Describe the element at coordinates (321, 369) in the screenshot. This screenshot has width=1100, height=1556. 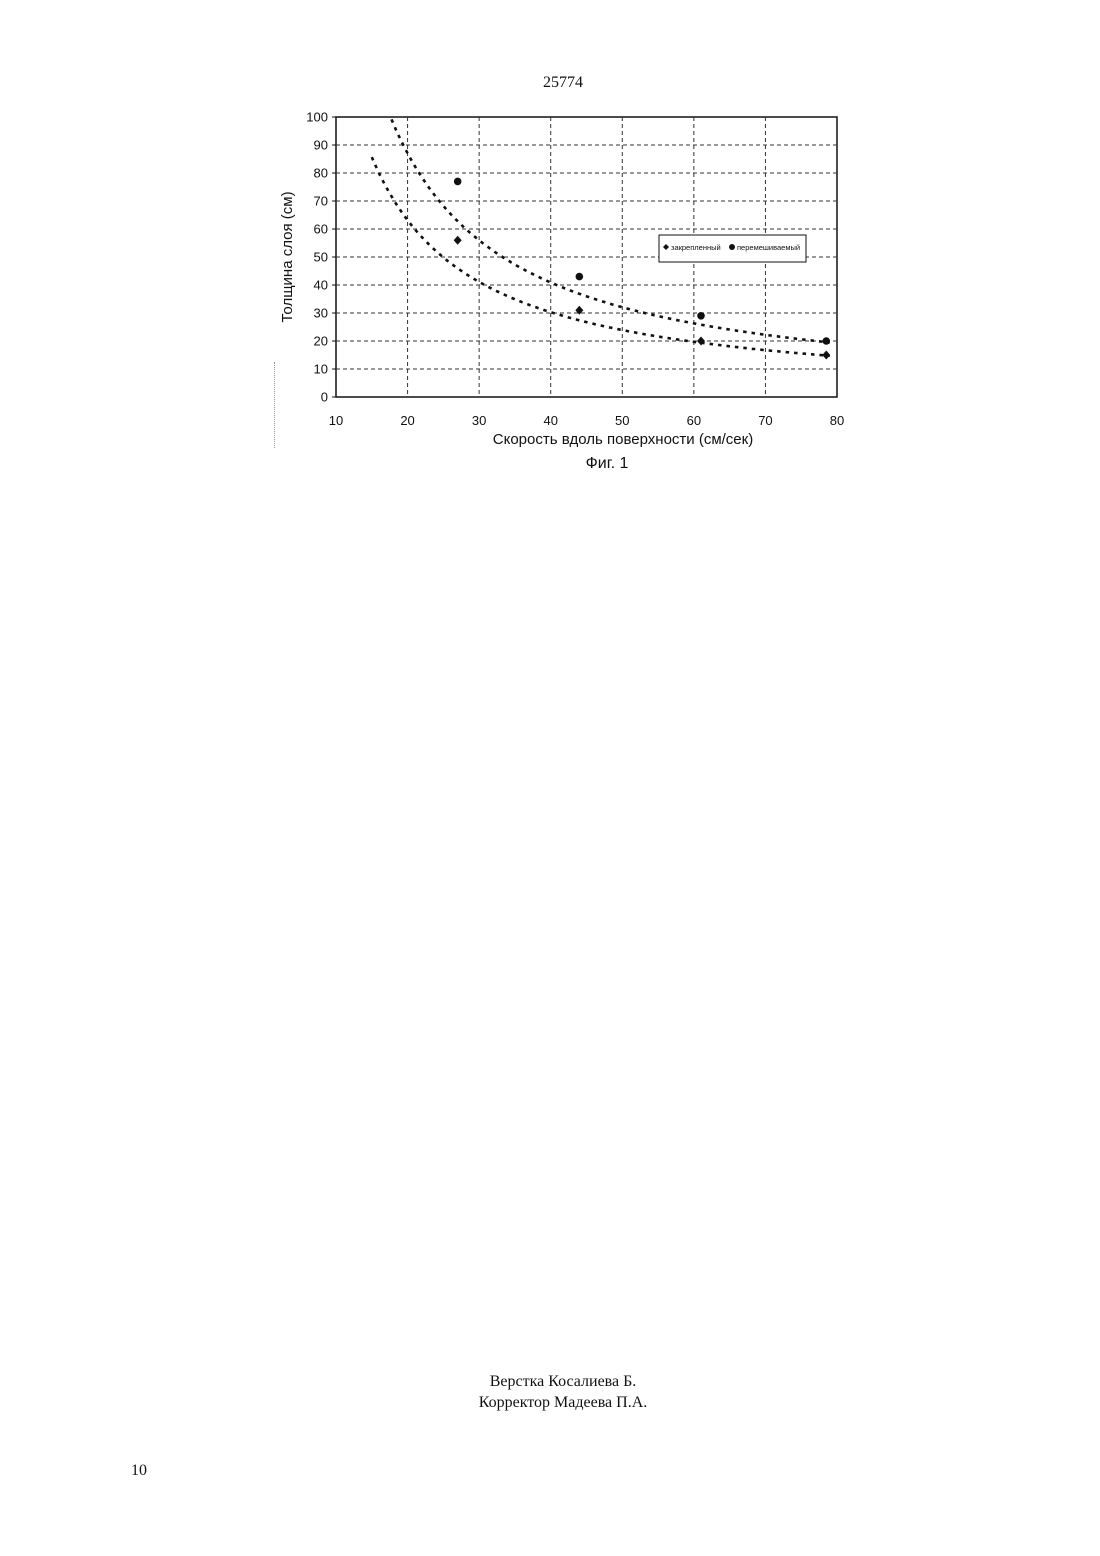
I see `y-tick-label: 10` at that location.